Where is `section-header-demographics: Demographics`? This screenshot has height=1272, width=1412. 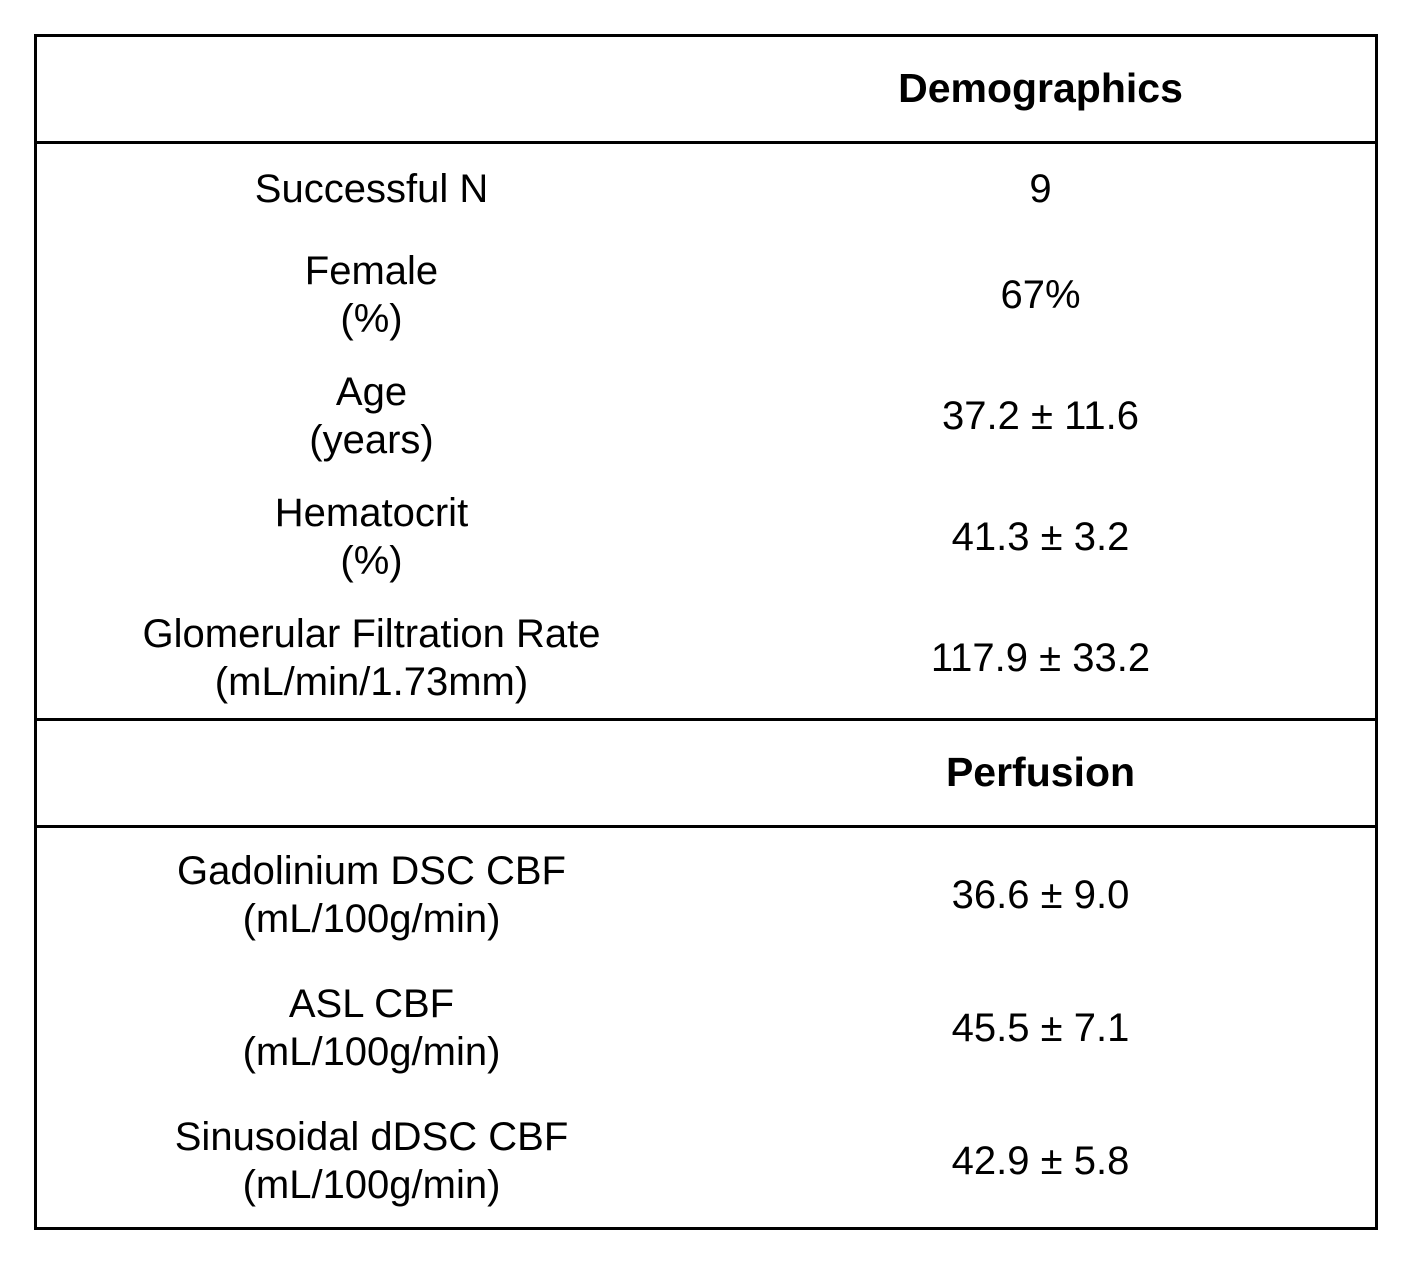
section-header-demographics: Demographics is located at coordinates (1041, 89).